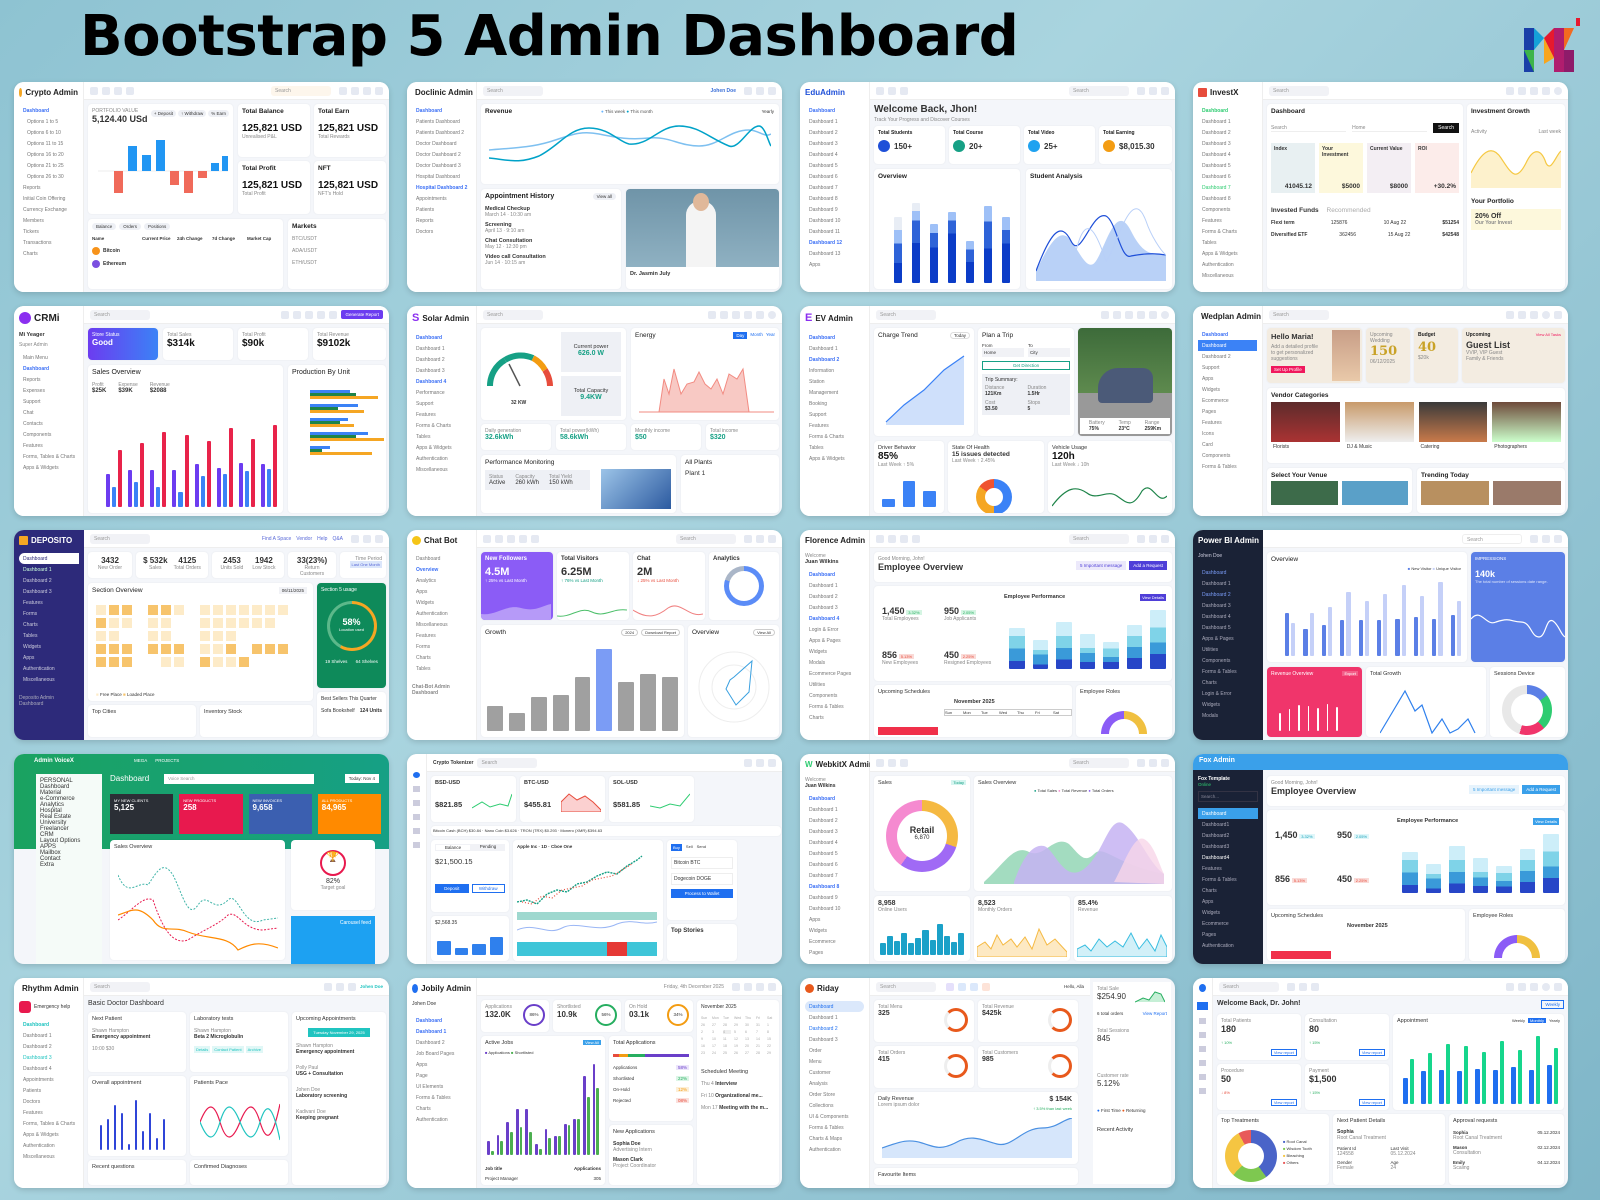 Image resolution: width=1600 pixels, height=1200 pixels. Describe the element at coordinates (33, 423) in the screenshot. I see `nav-item: Contacts` at that location.